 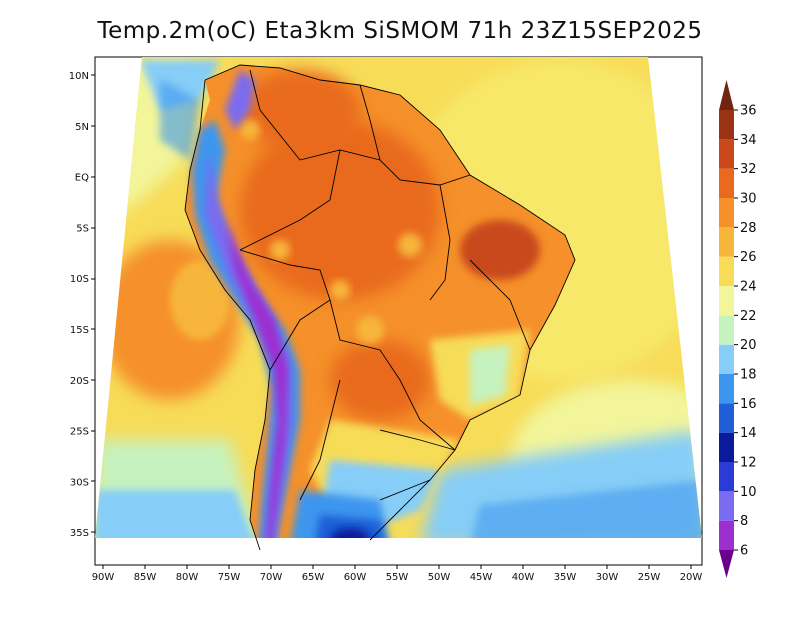 What do you see at coordinates (748, 228) in the screenshot?
I see `colorbar-label: 28` at bounding box center [748, 228].